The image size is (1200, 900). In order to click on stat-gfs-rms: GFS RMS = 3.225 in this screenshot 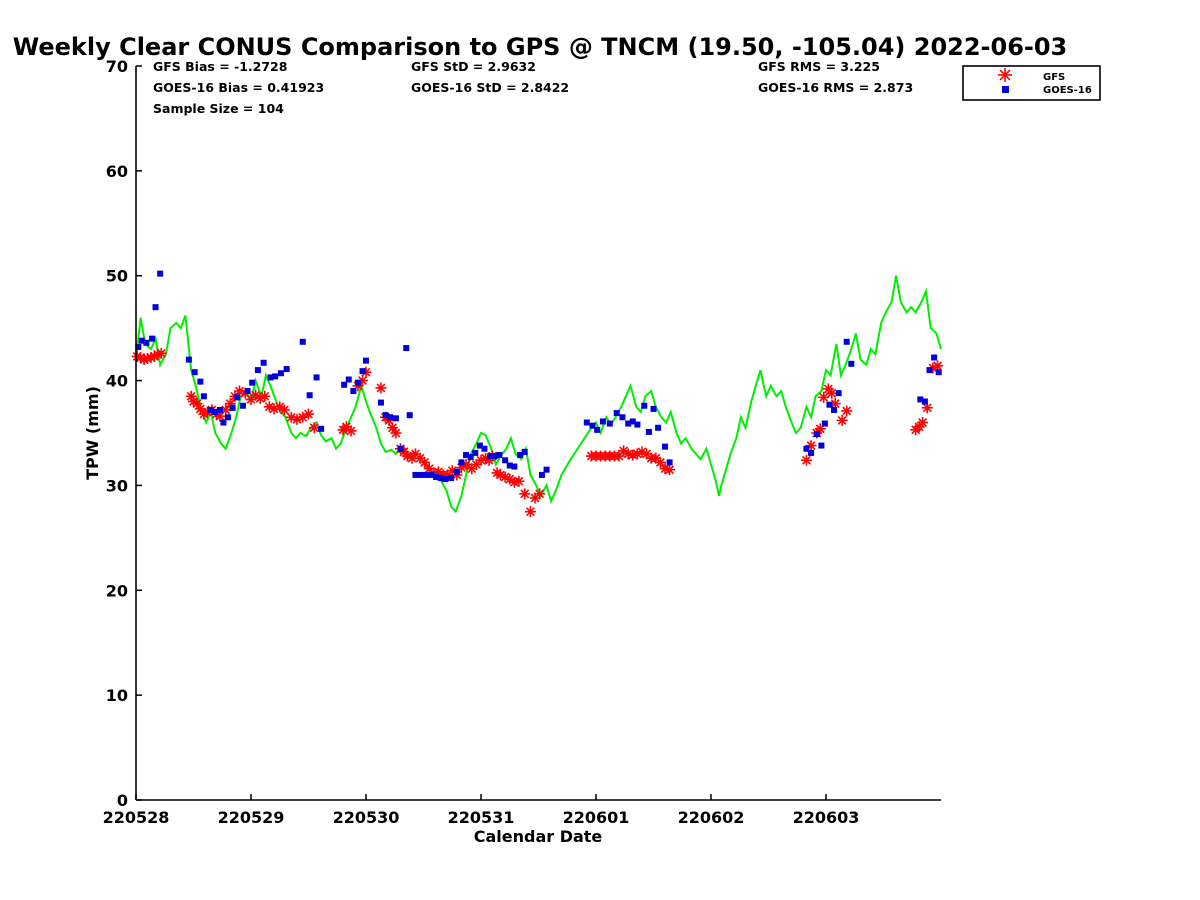, I will do `click(819, 66)`.